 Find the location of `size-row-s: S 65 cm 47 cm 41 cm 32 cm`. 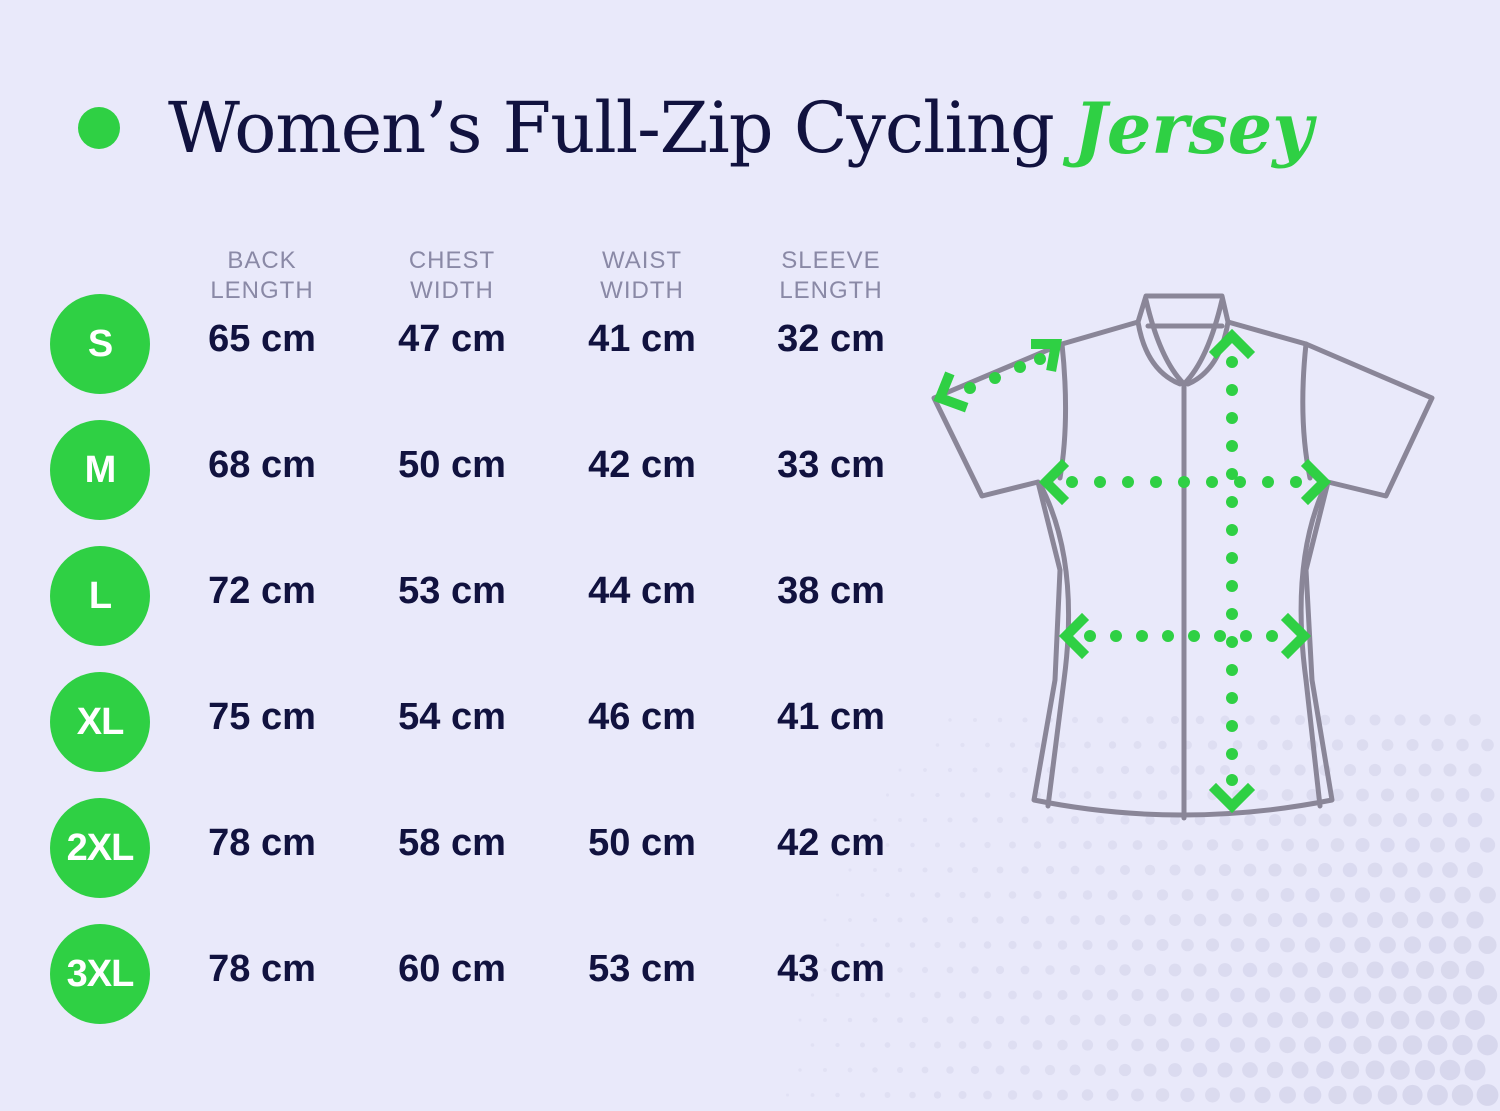

size-row-s: S 65 cm 47 cm 41 cm 32 cm is located at coordinates (480, 344).